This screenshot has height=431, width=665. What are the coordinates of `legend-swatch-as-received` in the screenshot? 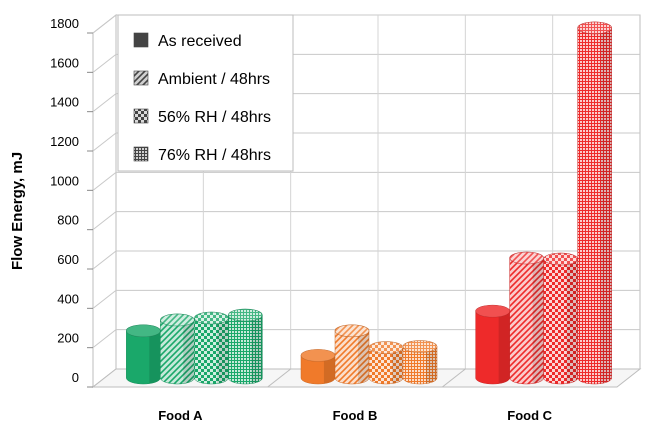 It's located at (141, 40).